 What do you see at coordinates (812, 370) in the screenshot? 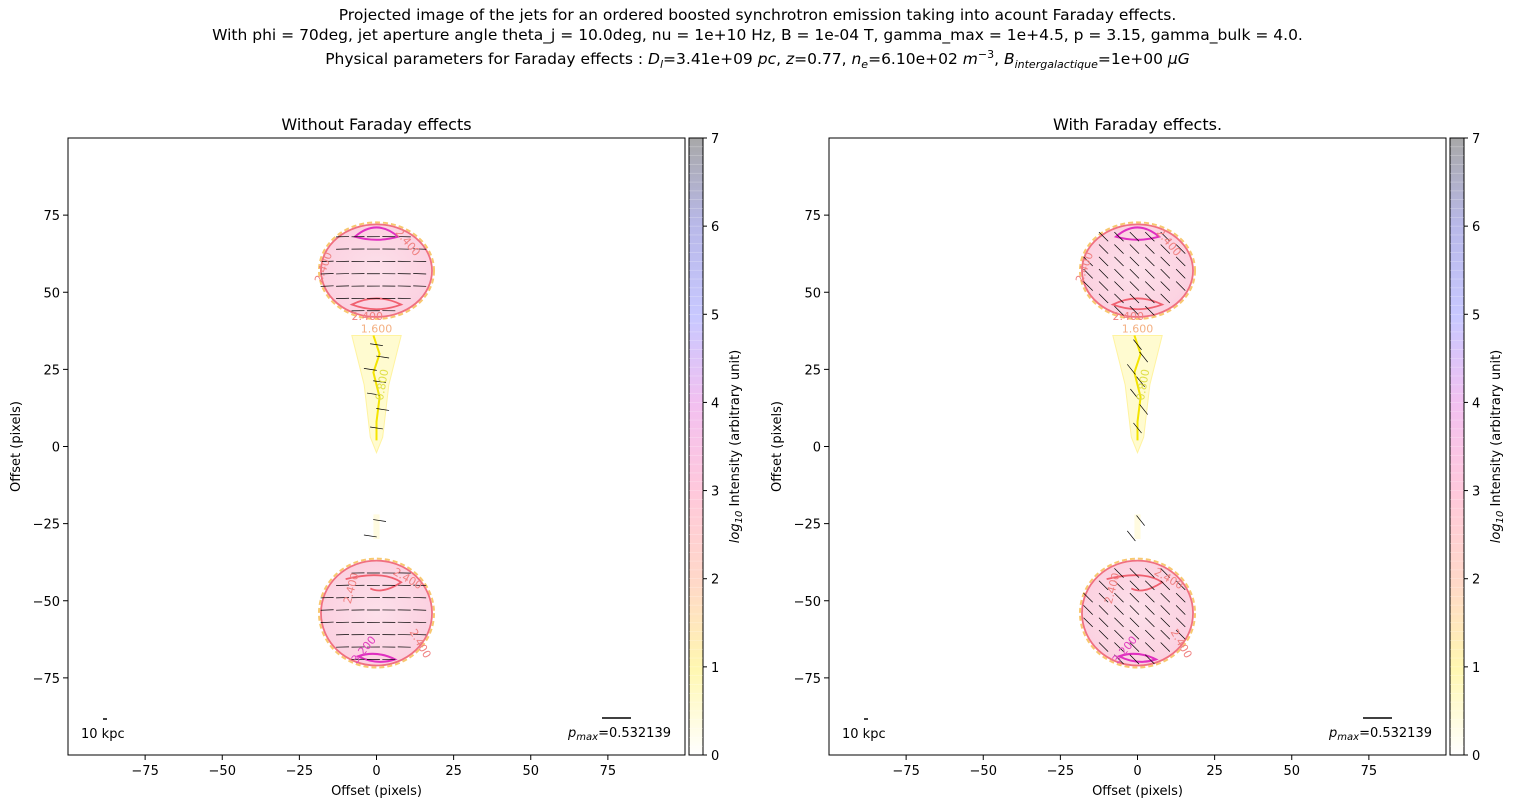
I see `y-tick-label: 25` at bounding box center [812, 370].